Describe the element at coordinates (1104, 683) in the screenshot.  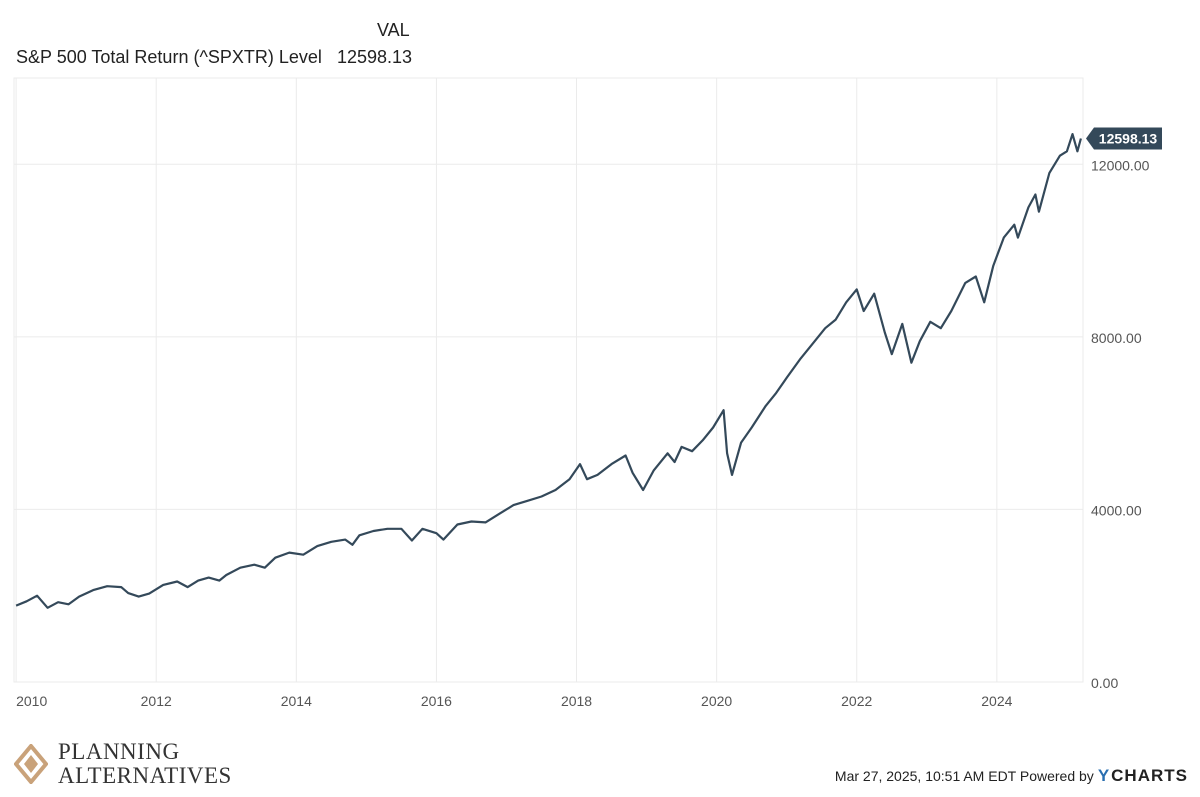
I see `y-tick-label: 0.00` at that location.